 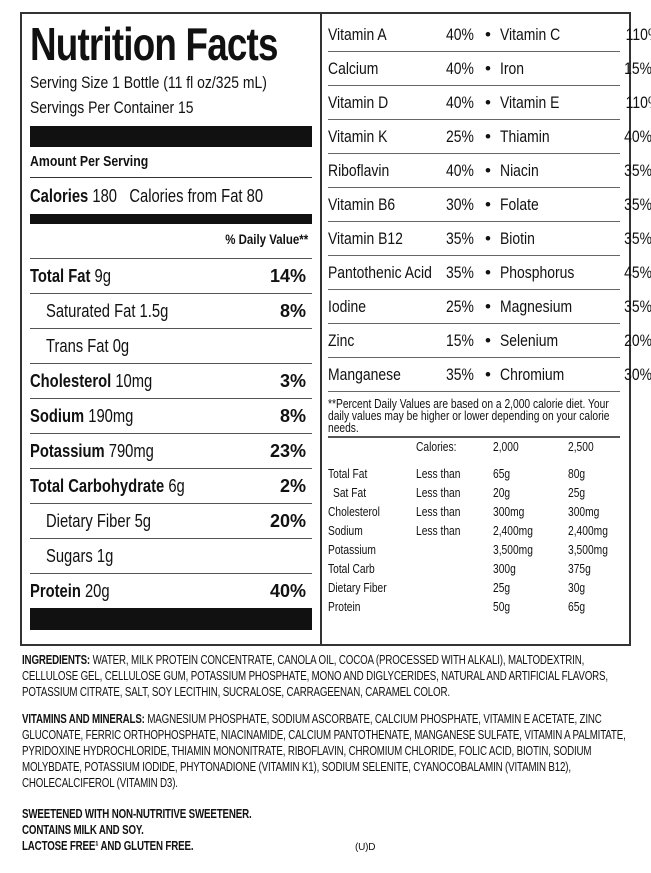 I want to click on vitamin-name: Riboflavin, so click(x=359, y=170).